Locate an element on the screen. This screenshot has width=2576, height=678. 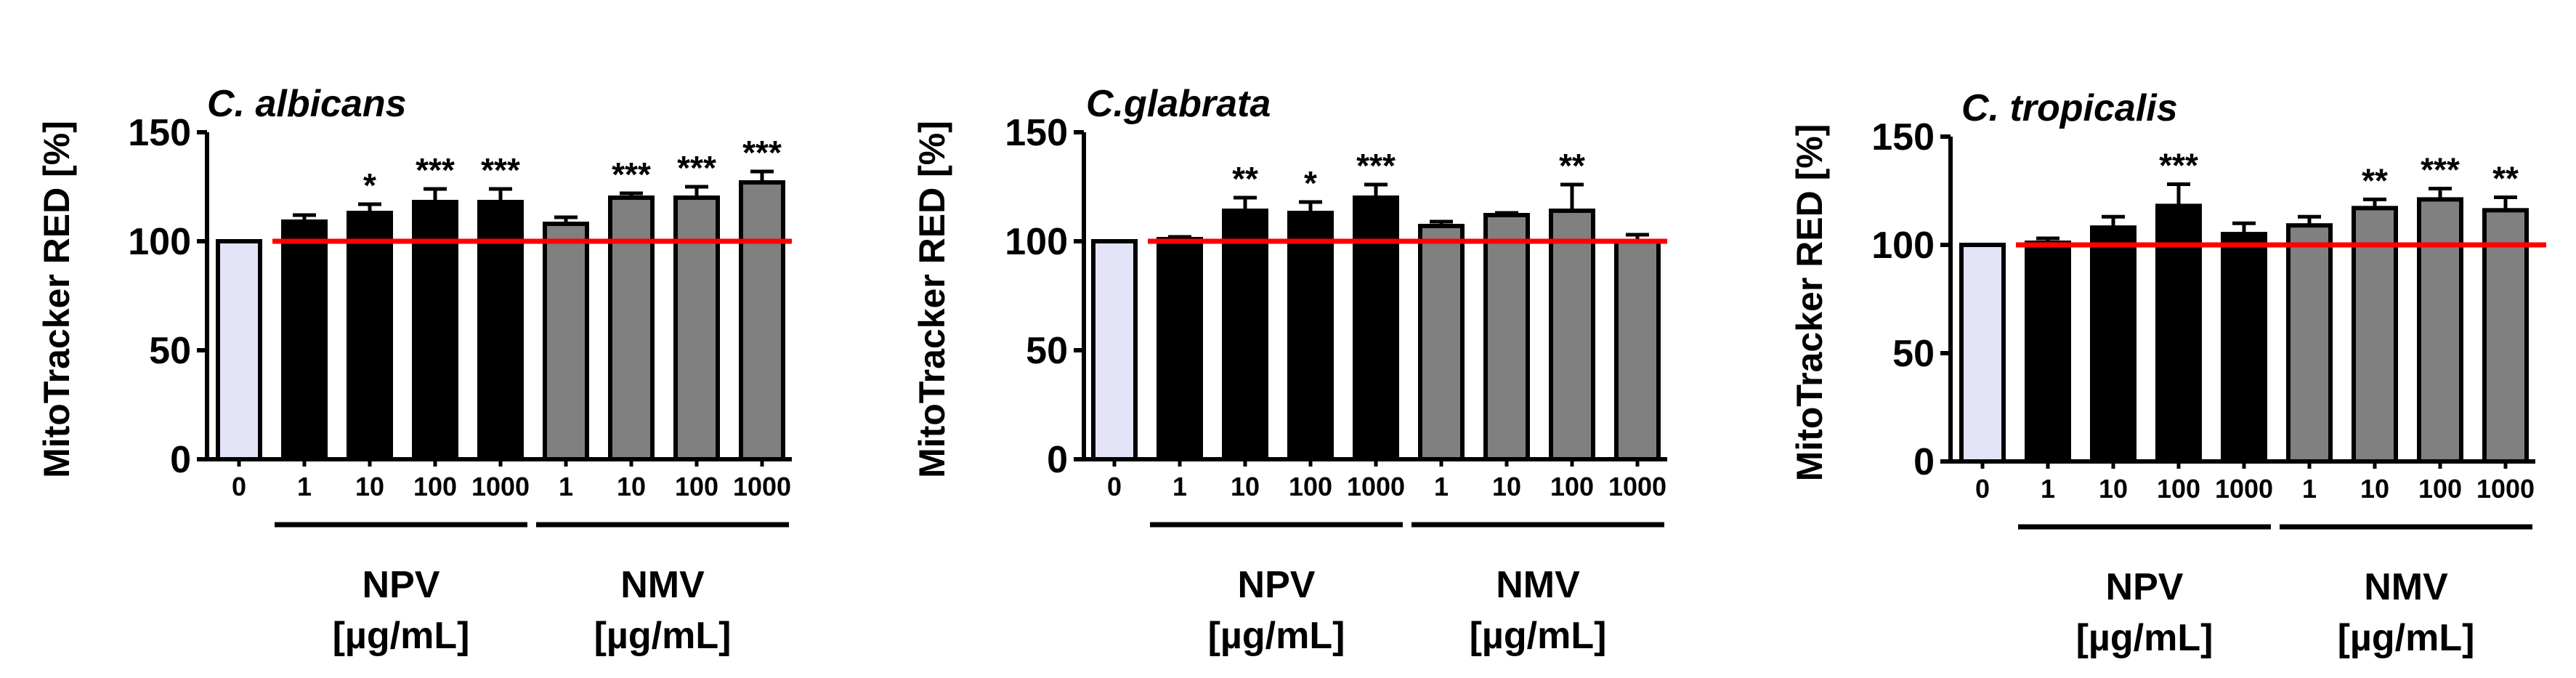
chart-title: C.glabrata is located at coordinates (1178, 104).